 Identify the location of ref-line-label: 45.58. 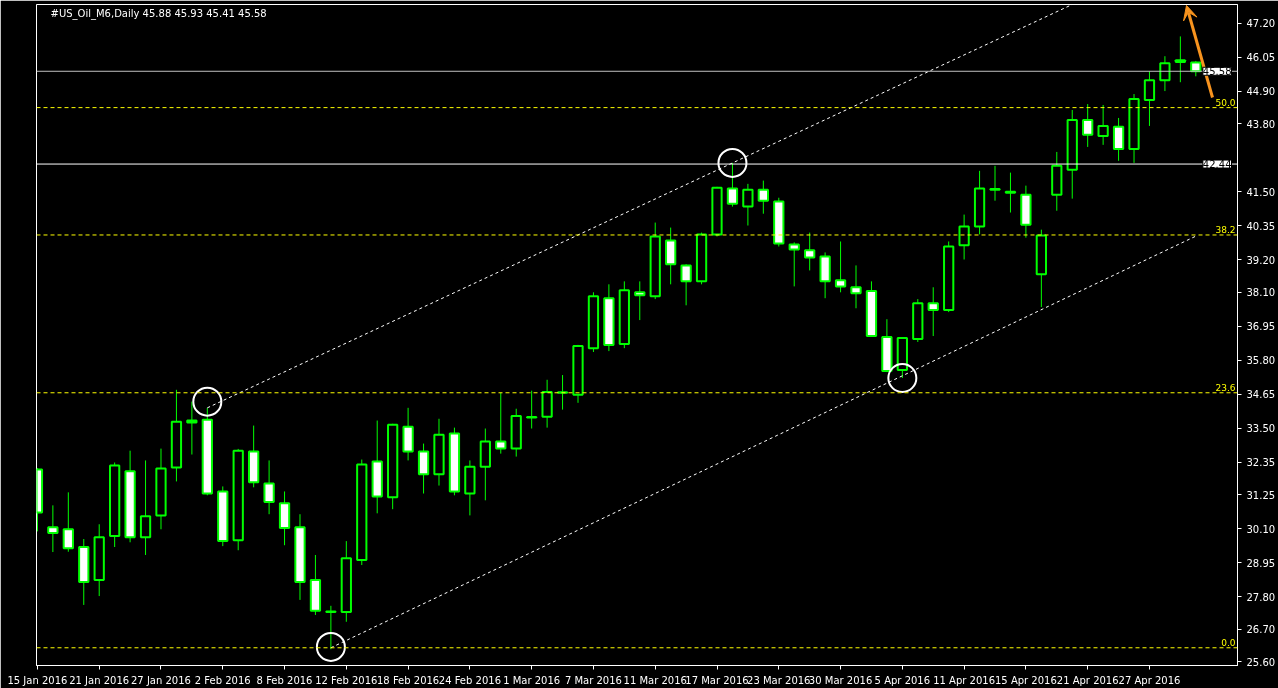
(1217, 72).